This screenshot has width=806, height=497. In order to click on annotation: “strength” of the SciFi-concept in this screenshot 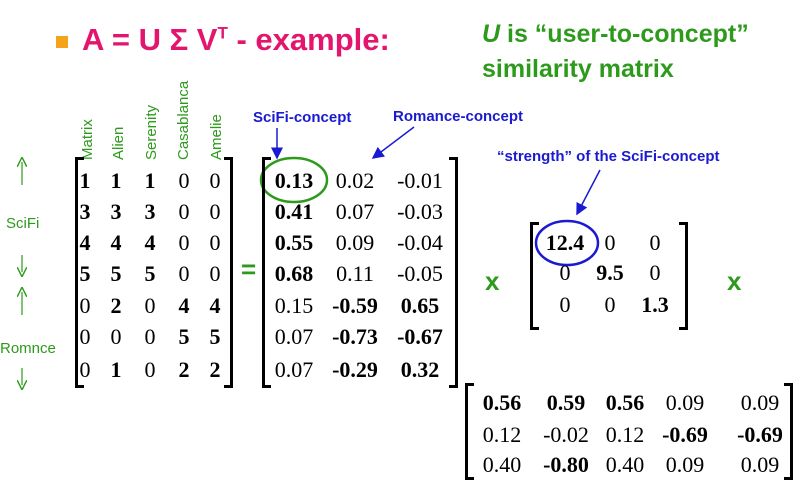, I will do `click(608, 156)`.